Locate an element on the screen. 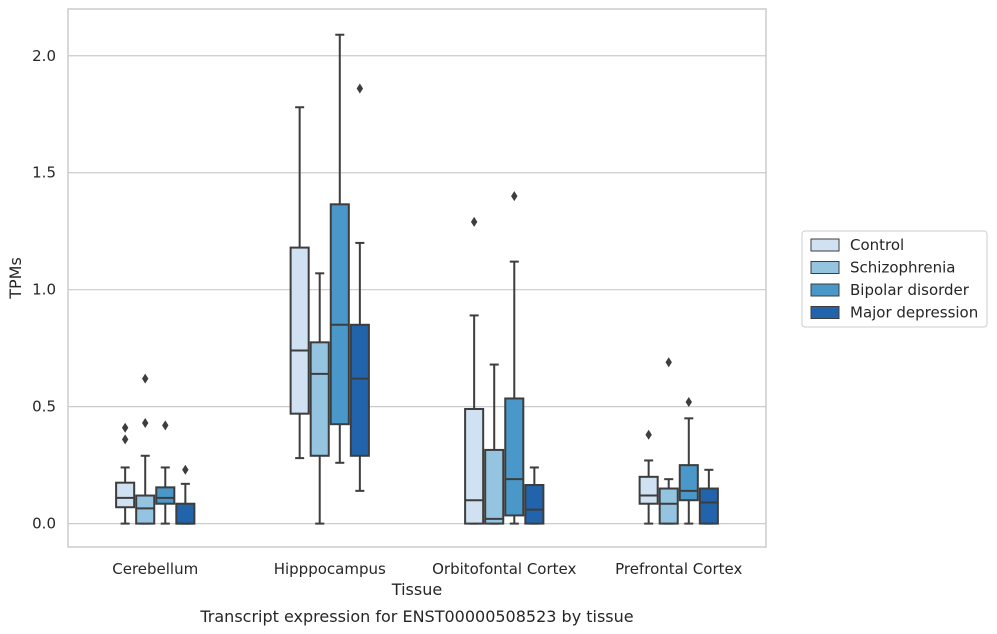 The width and height of the screenshot is (997, 634). legend-item: Major depression is located at coordinates (894, 313).